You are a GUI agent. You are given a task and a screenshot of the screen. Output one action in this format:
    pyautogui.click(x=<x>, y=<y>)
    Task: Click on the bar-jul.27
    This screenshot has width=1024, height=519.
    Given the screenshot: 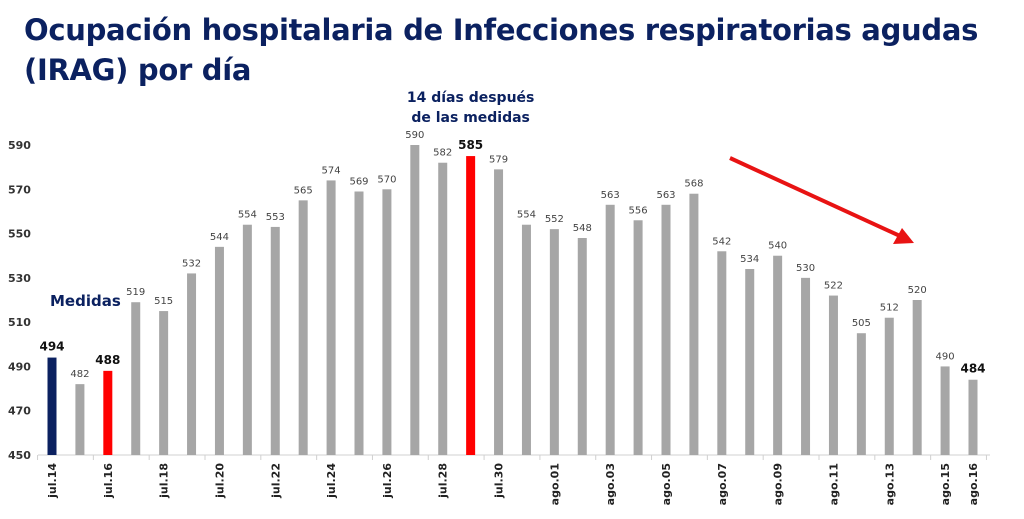 What is the action you would take?
    pyautogui.click(x=415, y=300)
    